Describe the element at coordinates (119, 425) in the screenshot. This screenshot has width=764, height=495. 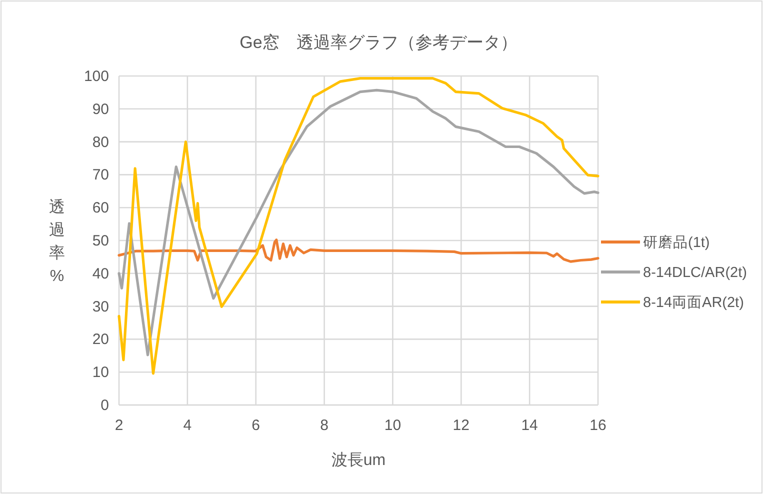
I see `x-tick-label: 2` at that location.